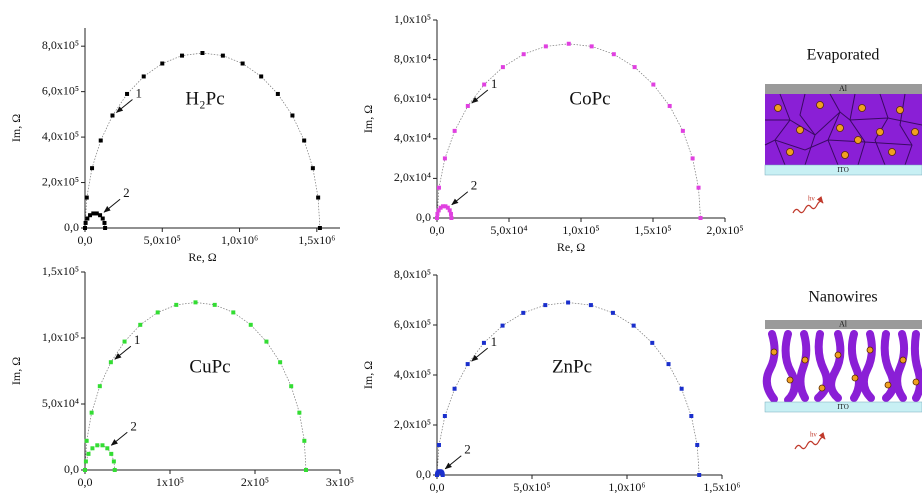  I want to click on x-tick-label: 5,0x10⁴, so click(508, 230).